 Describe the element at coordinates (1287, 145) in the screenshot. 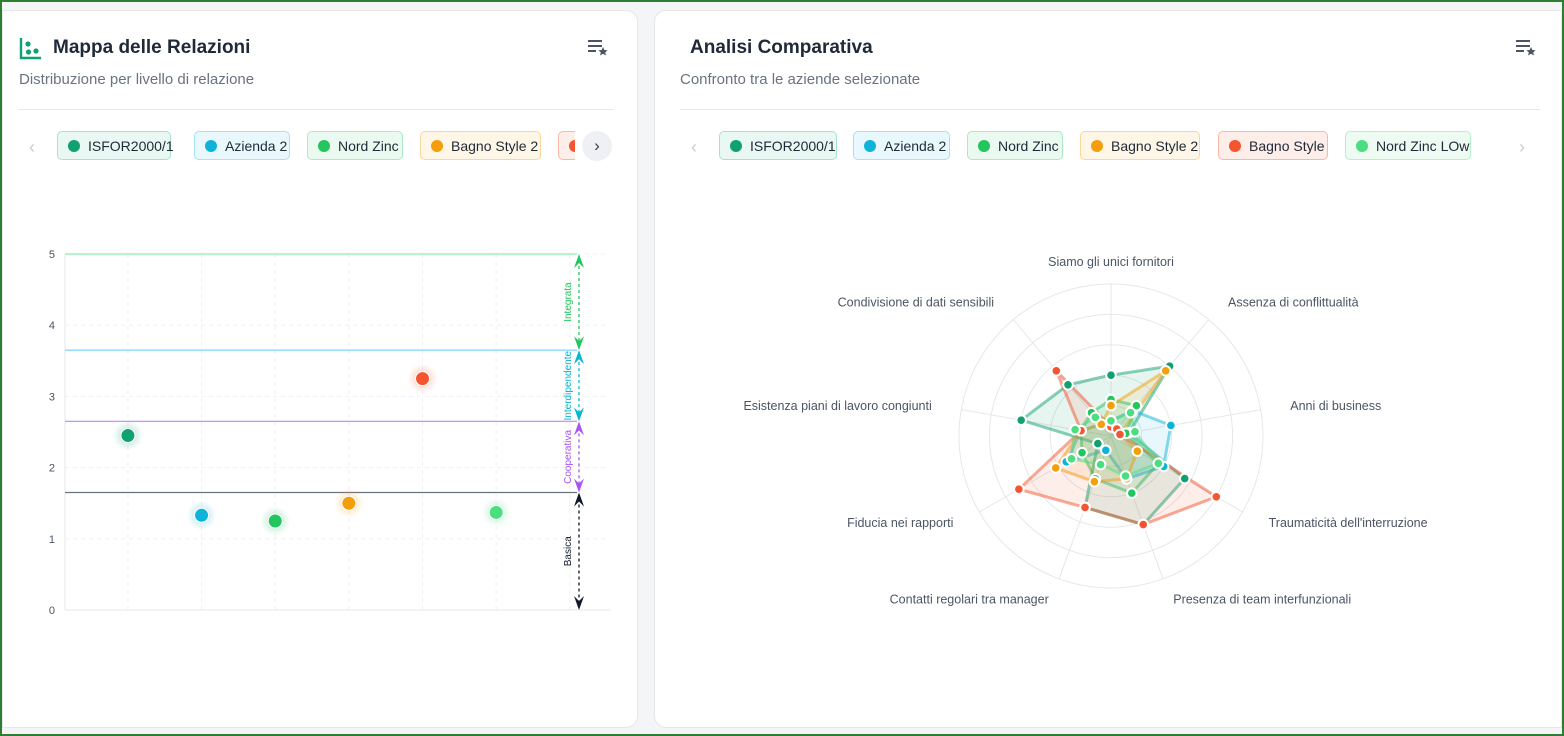

I see `legend-label: Bagno Style` at that location.